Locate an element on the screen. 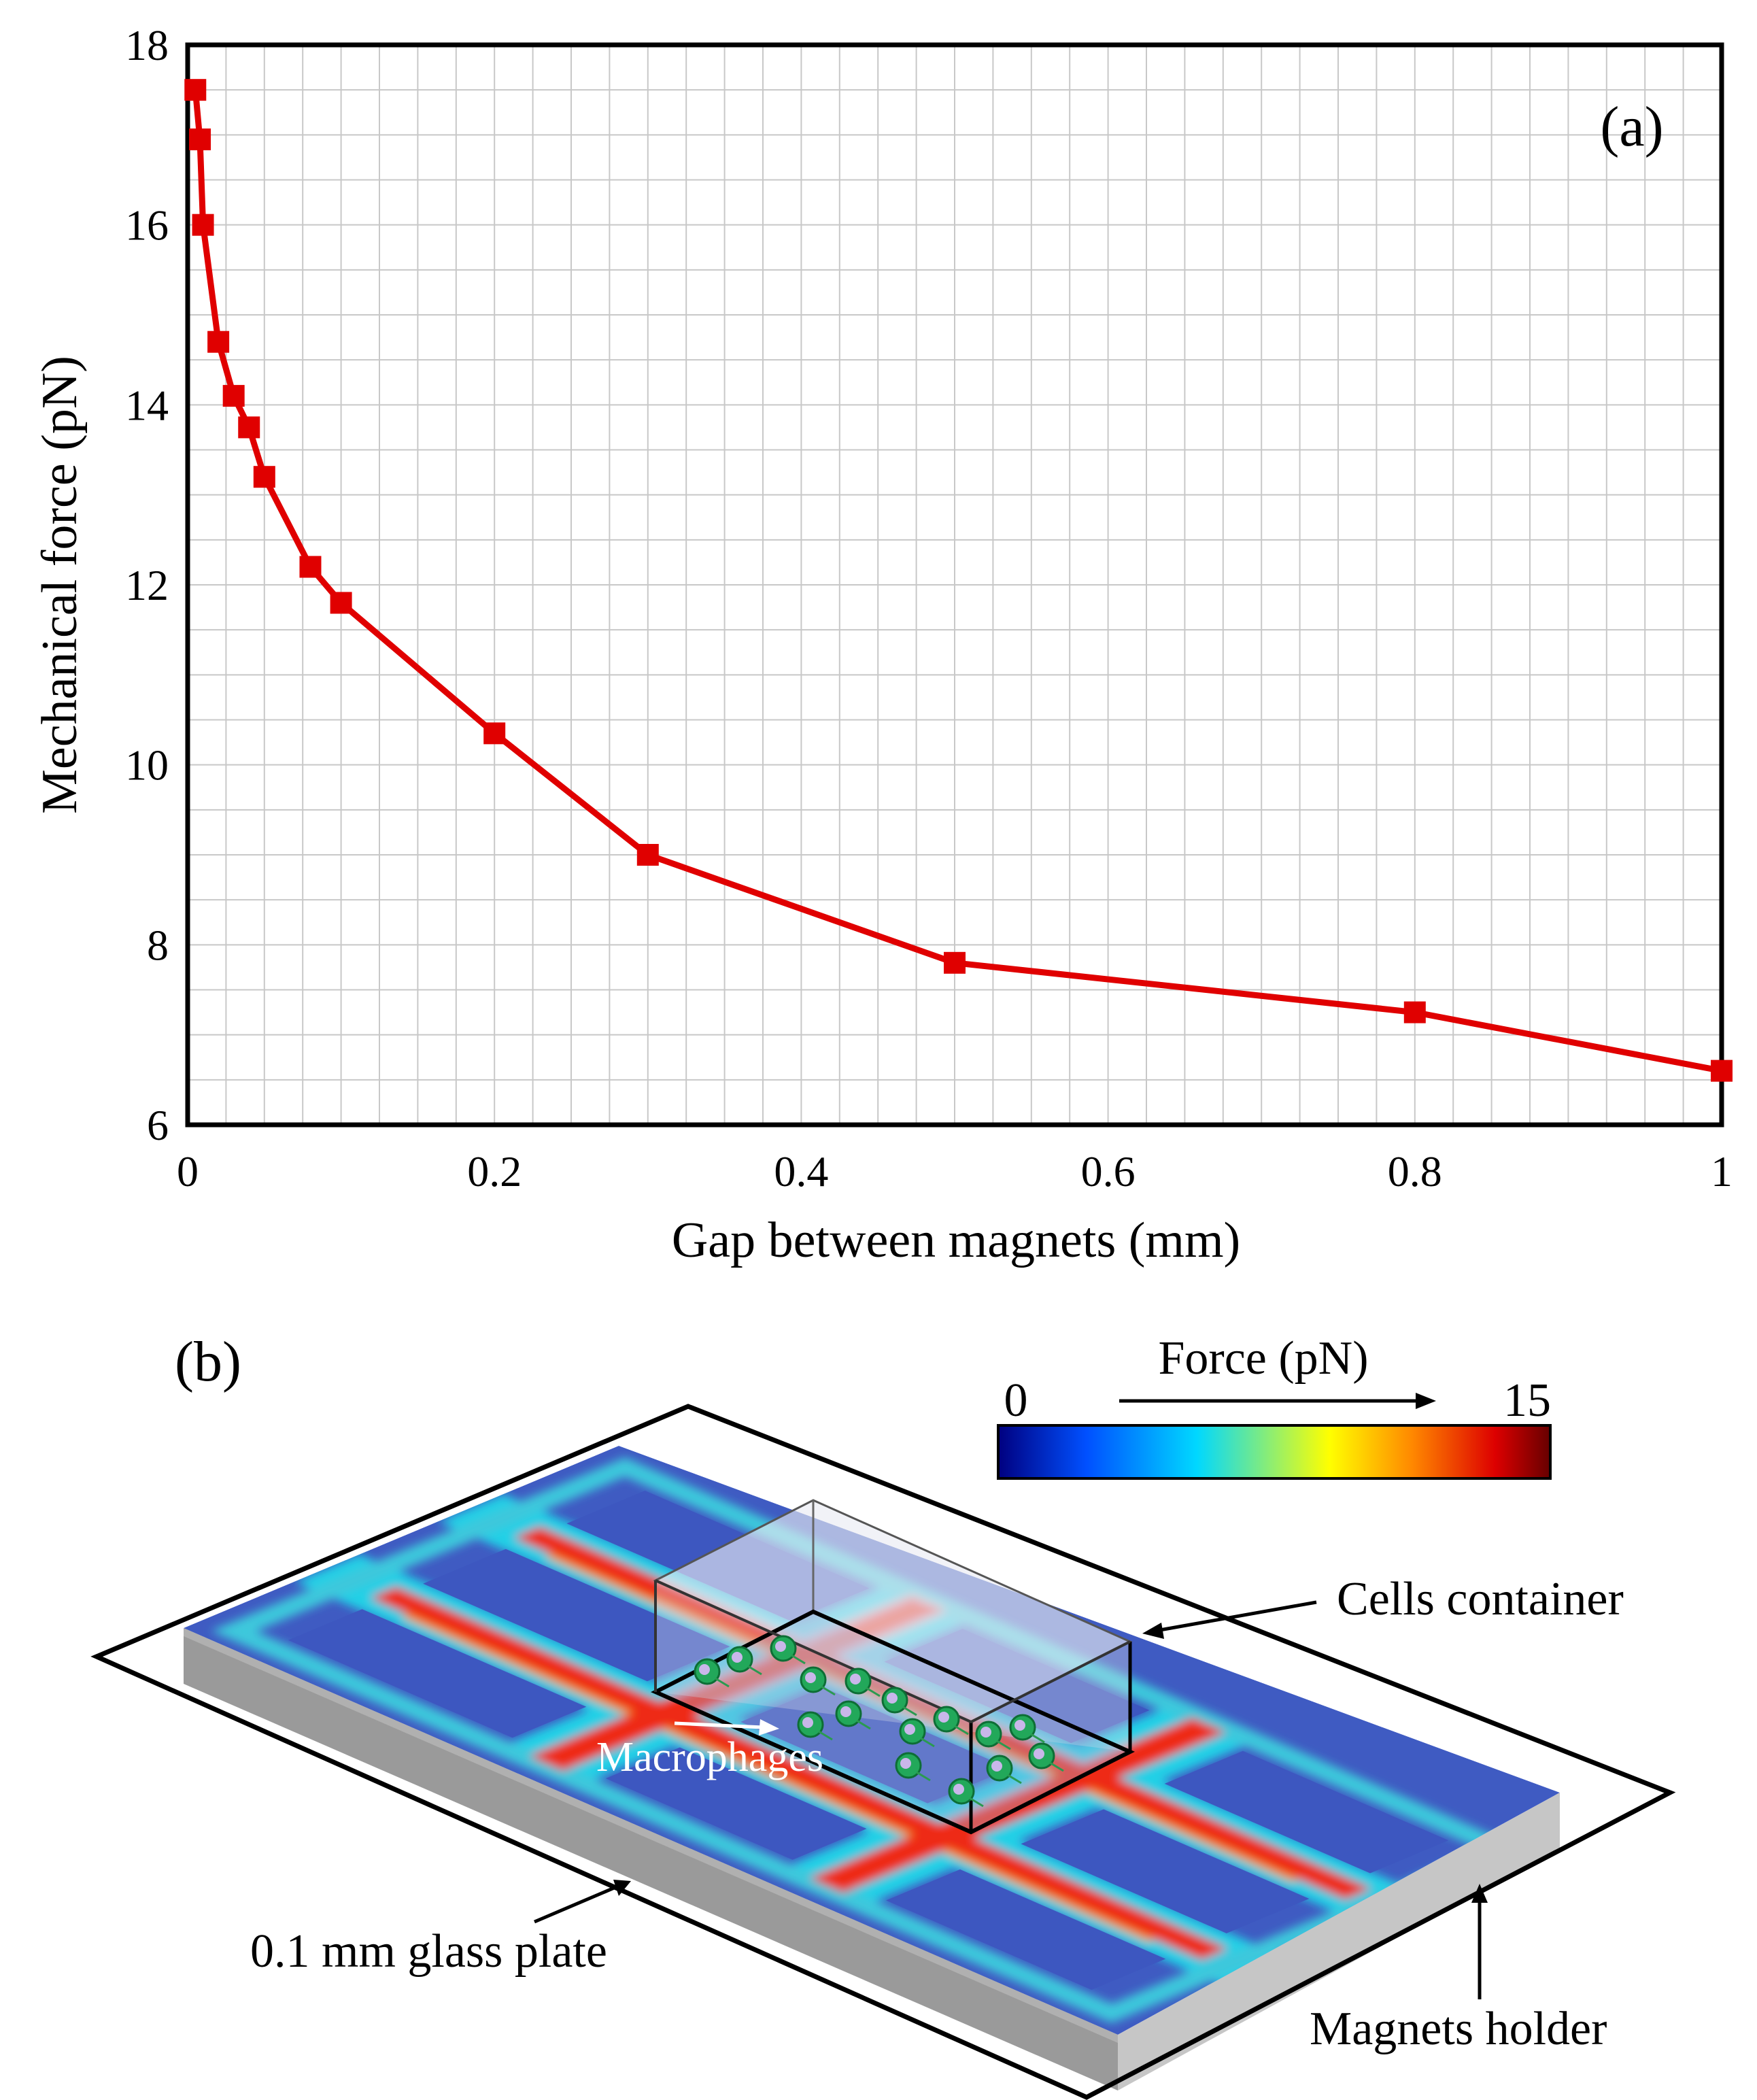 This screenshot has height=2100, width=1757. y-tick-label: 12 is located at coordinates (147, 585).